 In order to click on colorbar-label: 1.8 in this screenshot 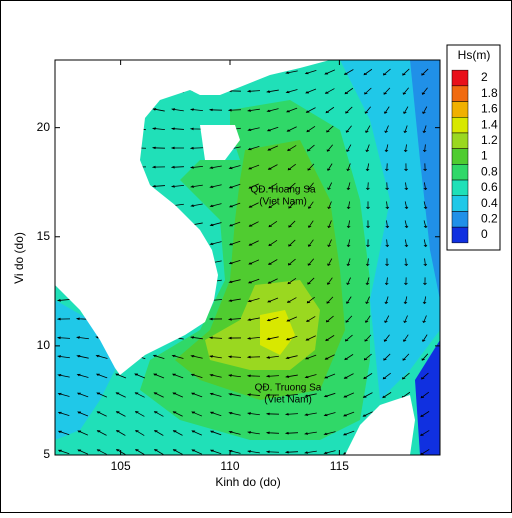, I will do `click(489, 93)`.